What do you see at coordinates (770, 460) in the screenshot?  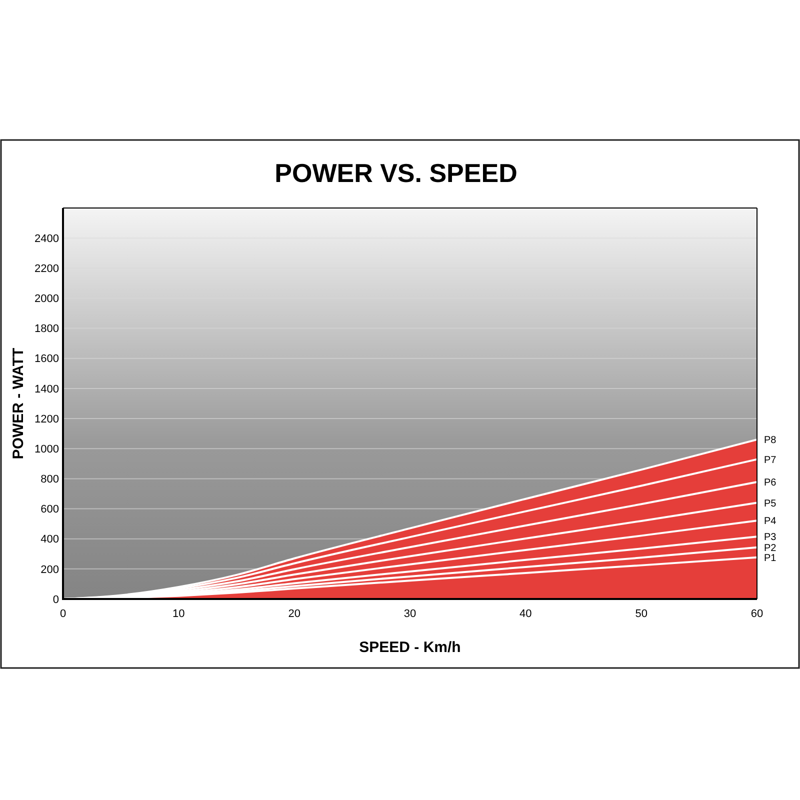 I see `series-label: P7` at bounding box center [770, 460].